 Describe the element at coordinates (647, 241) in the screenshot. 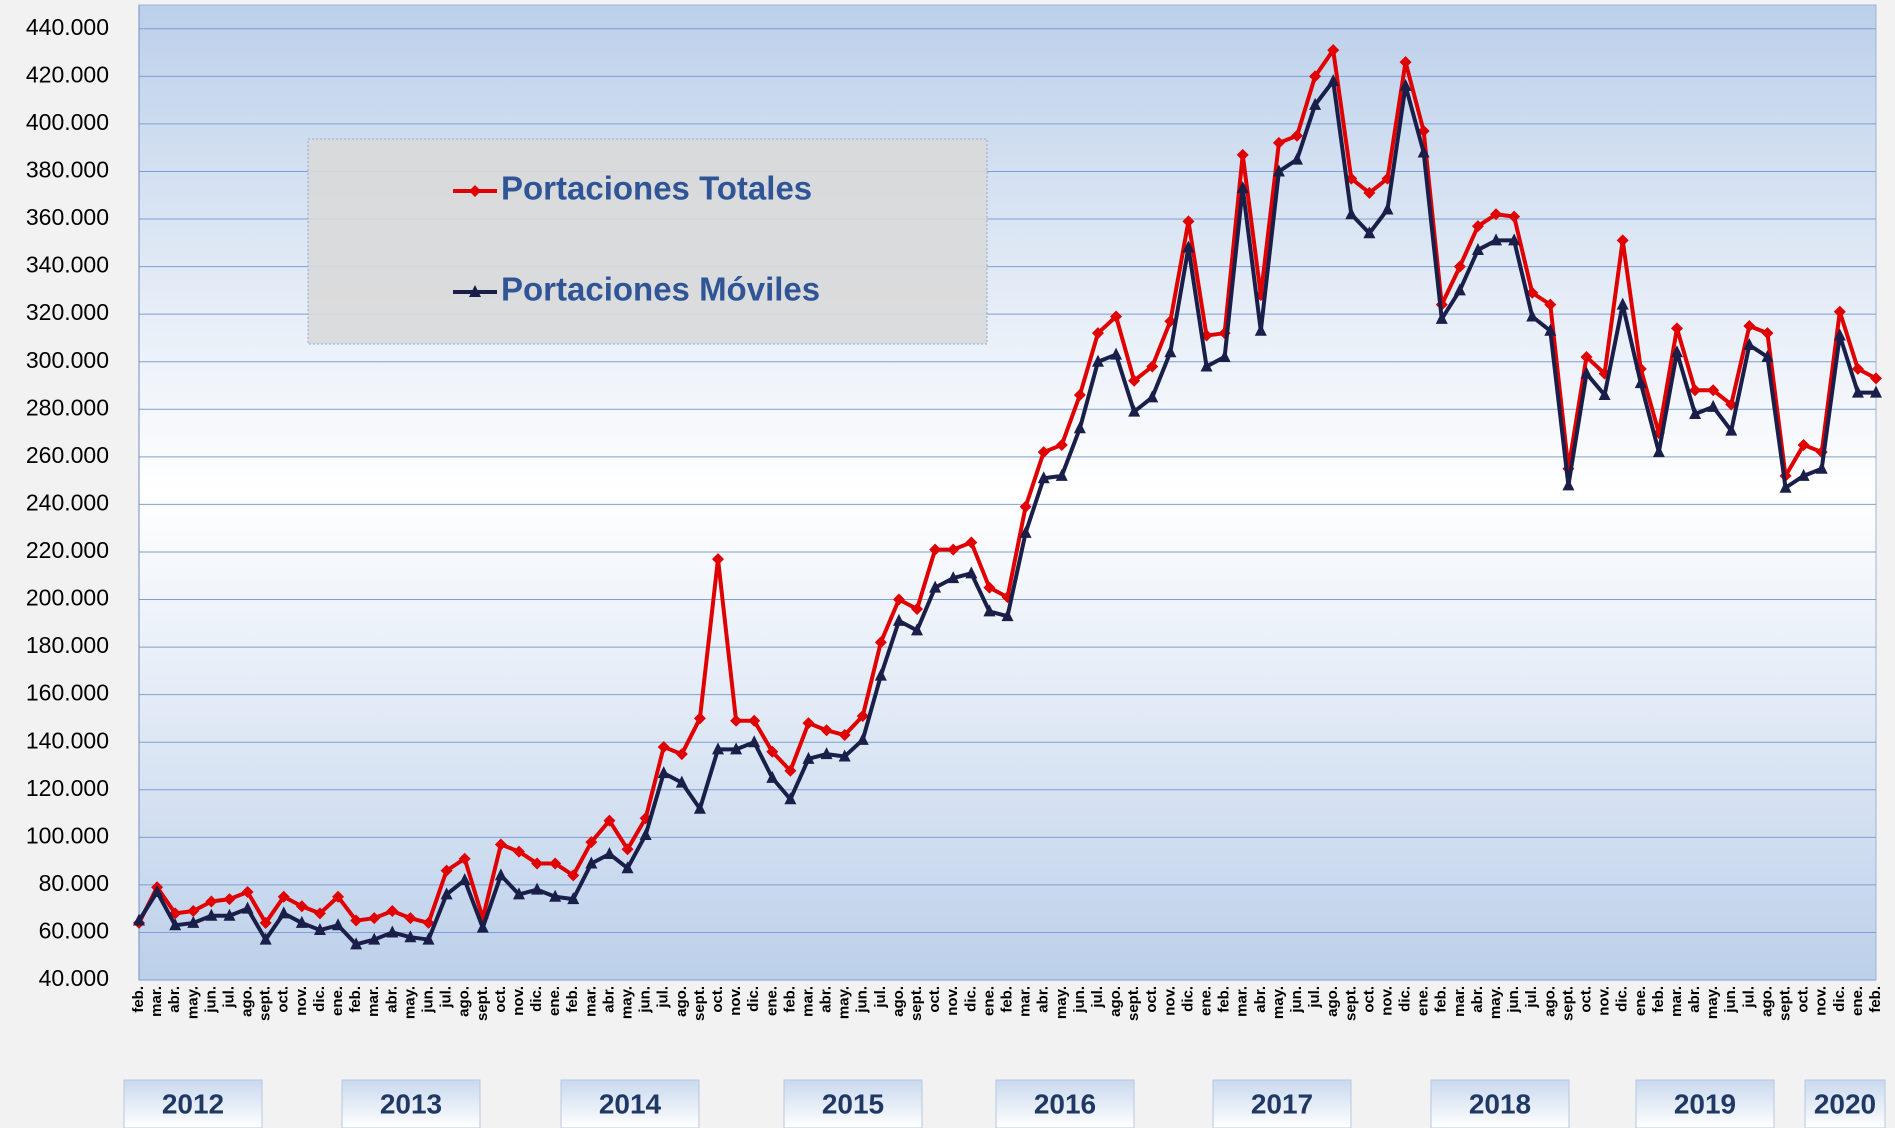

I see `legend-box` at that location.